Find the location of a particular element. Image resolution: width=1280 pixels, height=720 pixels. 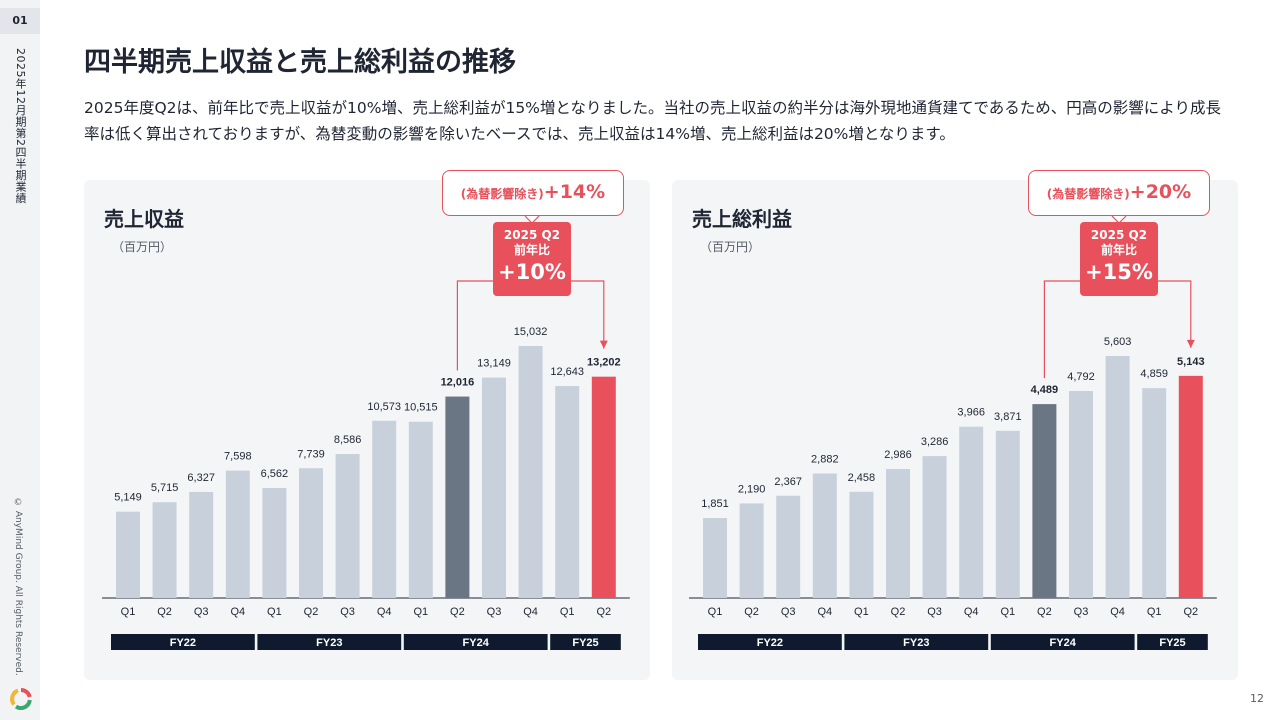

fx-adjusted-callout: (為替影響除き)+20% is located at coordinates (1119, 193).